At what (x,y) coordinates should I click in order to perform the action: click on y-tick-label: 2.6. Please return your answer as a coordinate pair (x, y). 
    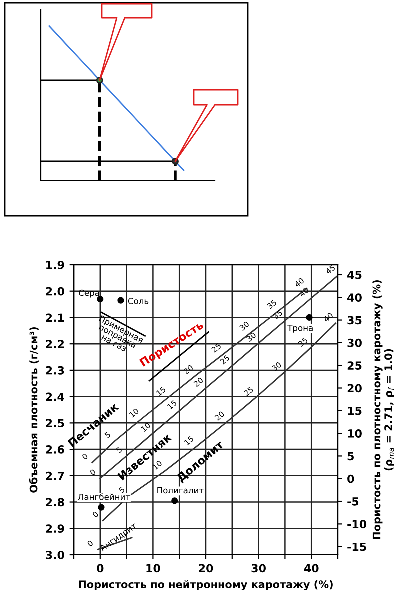
    Looking at the image, I should click on (55, 450).